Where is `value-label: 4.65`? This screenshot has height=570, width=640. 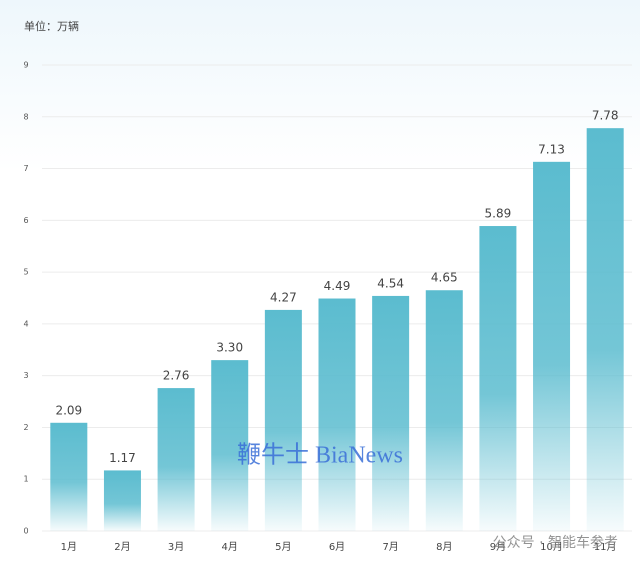
value-label: 4.65 is located at coordinates (444, 278).